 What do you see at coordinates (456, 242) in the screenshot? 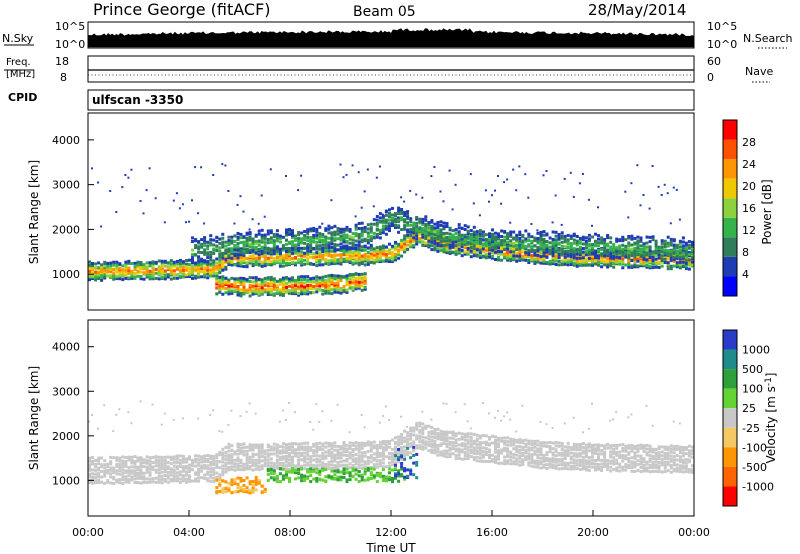
I see `power-cell-2034` at bounding box center [456, 242].